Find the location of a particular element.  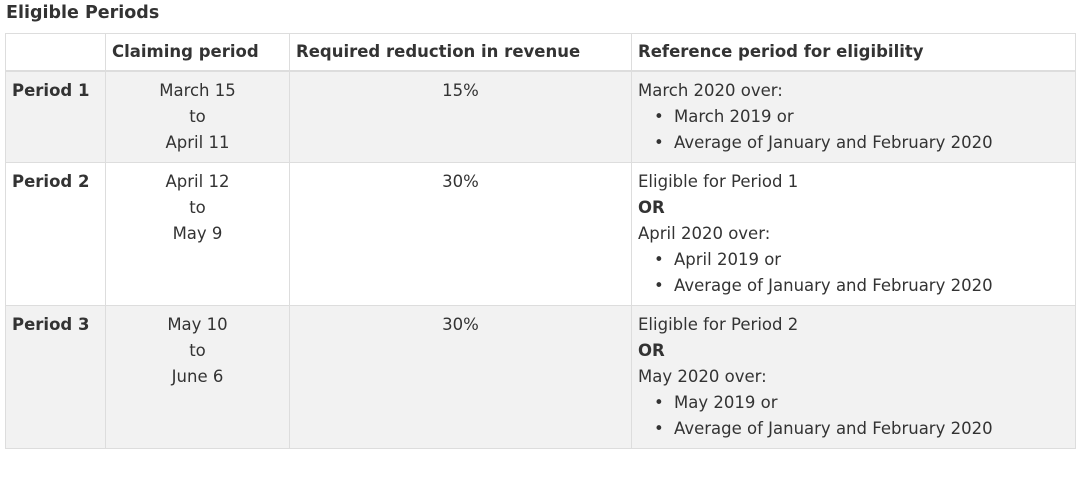

table-caption: Eligible Periods is located at coordinates (83, 13).